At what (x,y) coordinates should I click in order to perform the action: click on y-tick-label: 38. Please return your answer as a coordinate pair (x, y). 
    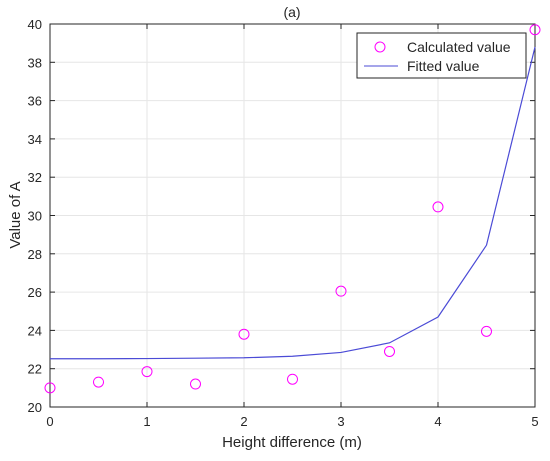
    Looking at the image, I should click on (35, 62).